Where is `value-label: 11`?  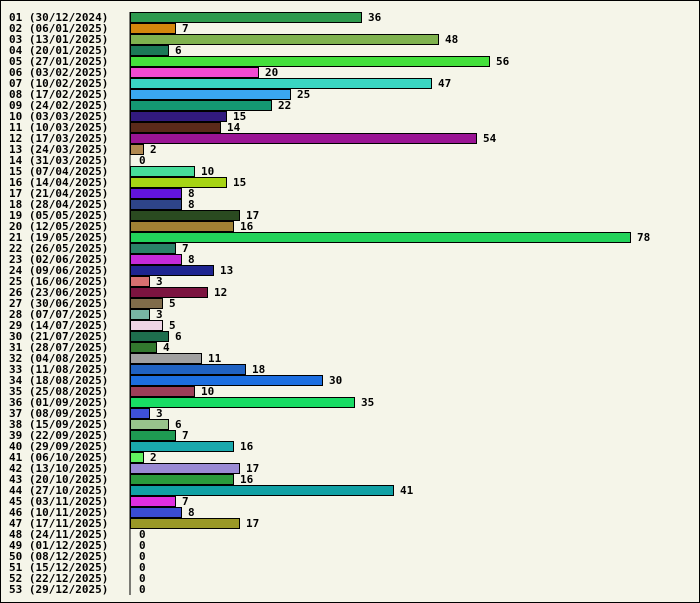 value-label: 11 is located at coordinates (215, 358).